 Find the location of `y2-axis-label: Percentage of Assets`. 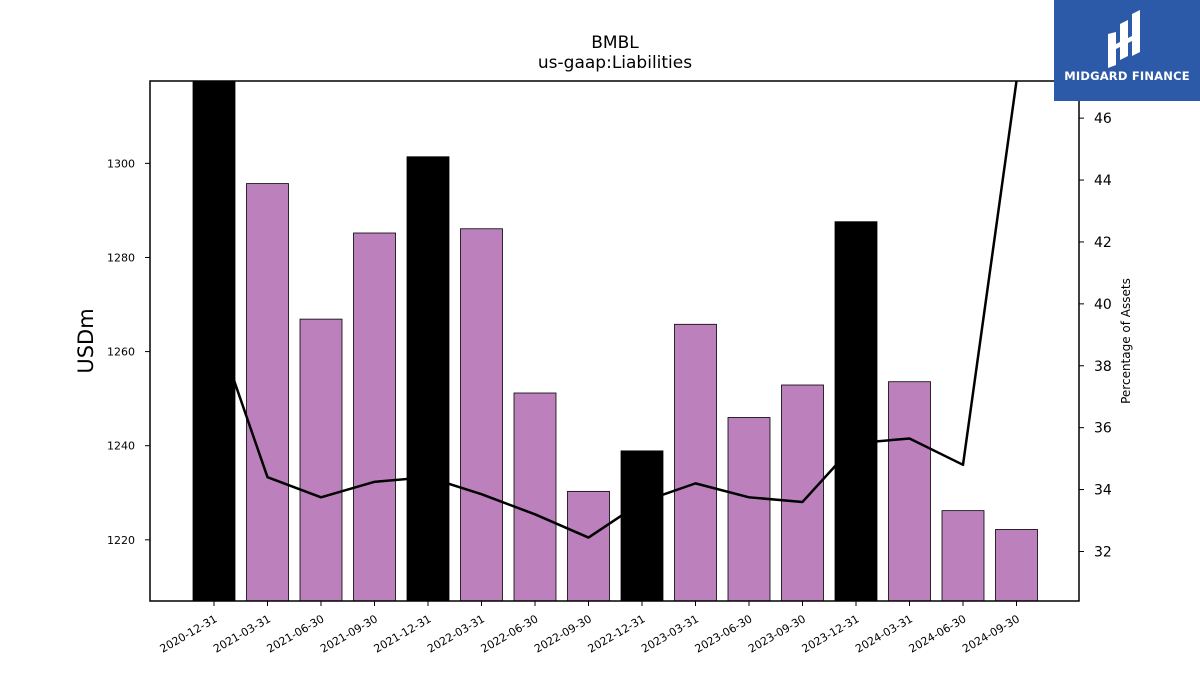

y2-axis-label: Percentage of Assets is located at coordinates (1126, 341).